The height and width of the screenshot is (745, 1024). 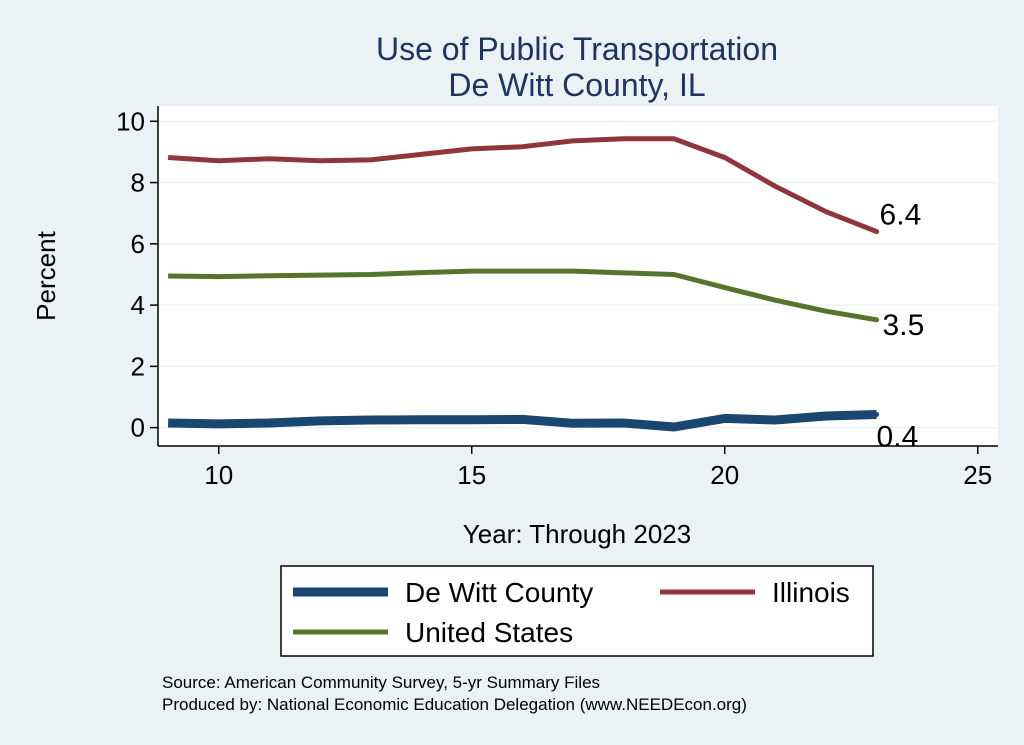 I want to click on end-value-label: 3.5, so click(x=904, y=325).